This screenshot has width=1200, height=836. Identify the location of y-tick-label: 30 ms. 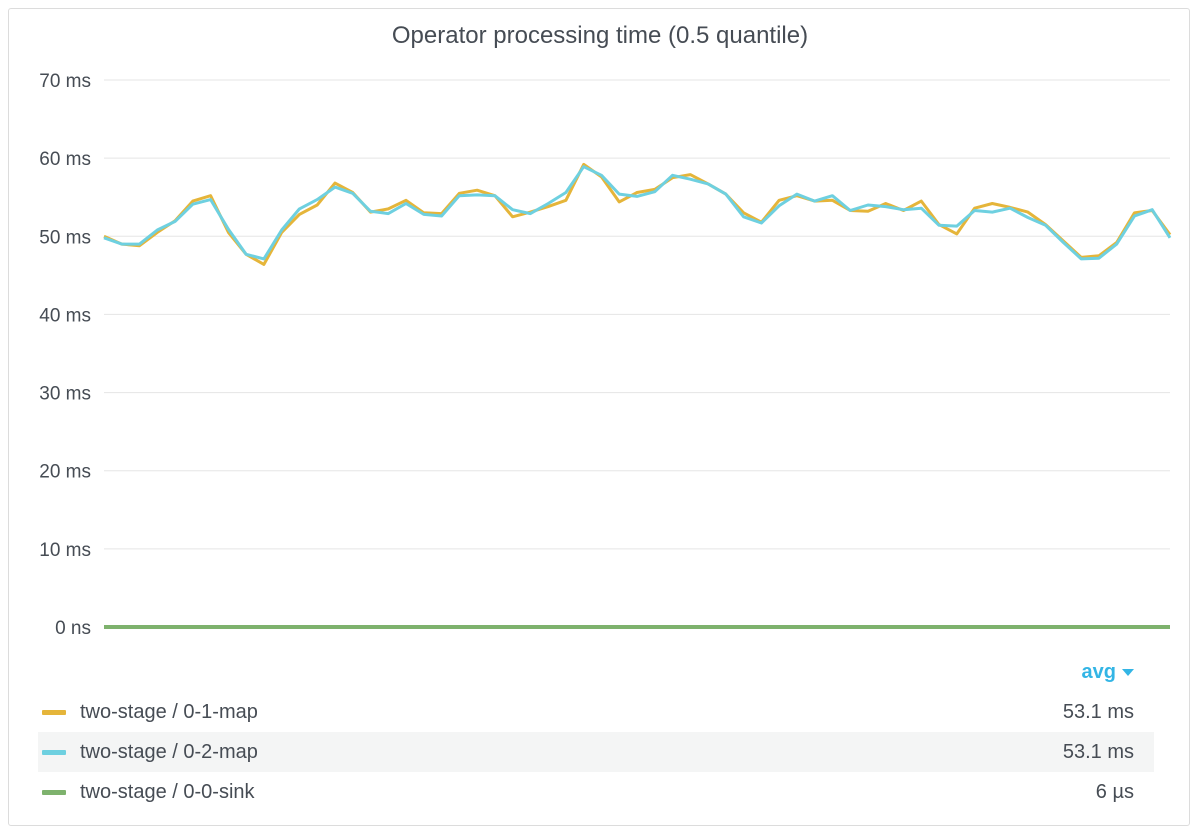
(65, 394).